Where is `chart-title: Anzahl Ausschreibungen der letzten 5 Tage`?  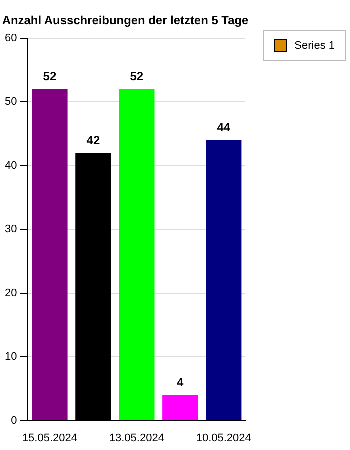 chart-title: Anzahl Ausschreibungen der letzten 5 Tage is located at coordinates (125, 20).